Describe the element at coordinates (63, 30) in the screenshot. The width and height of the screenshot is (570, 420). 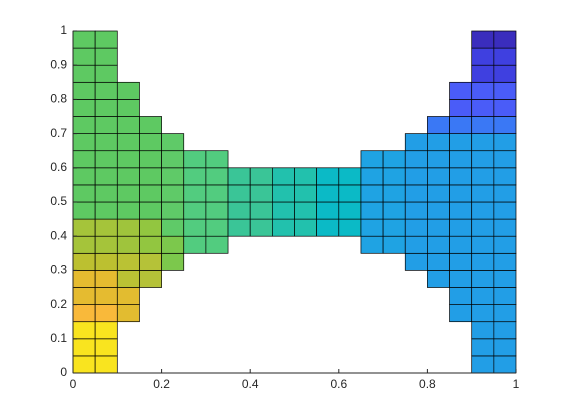
I see `y-tick-label: 1` at that location.